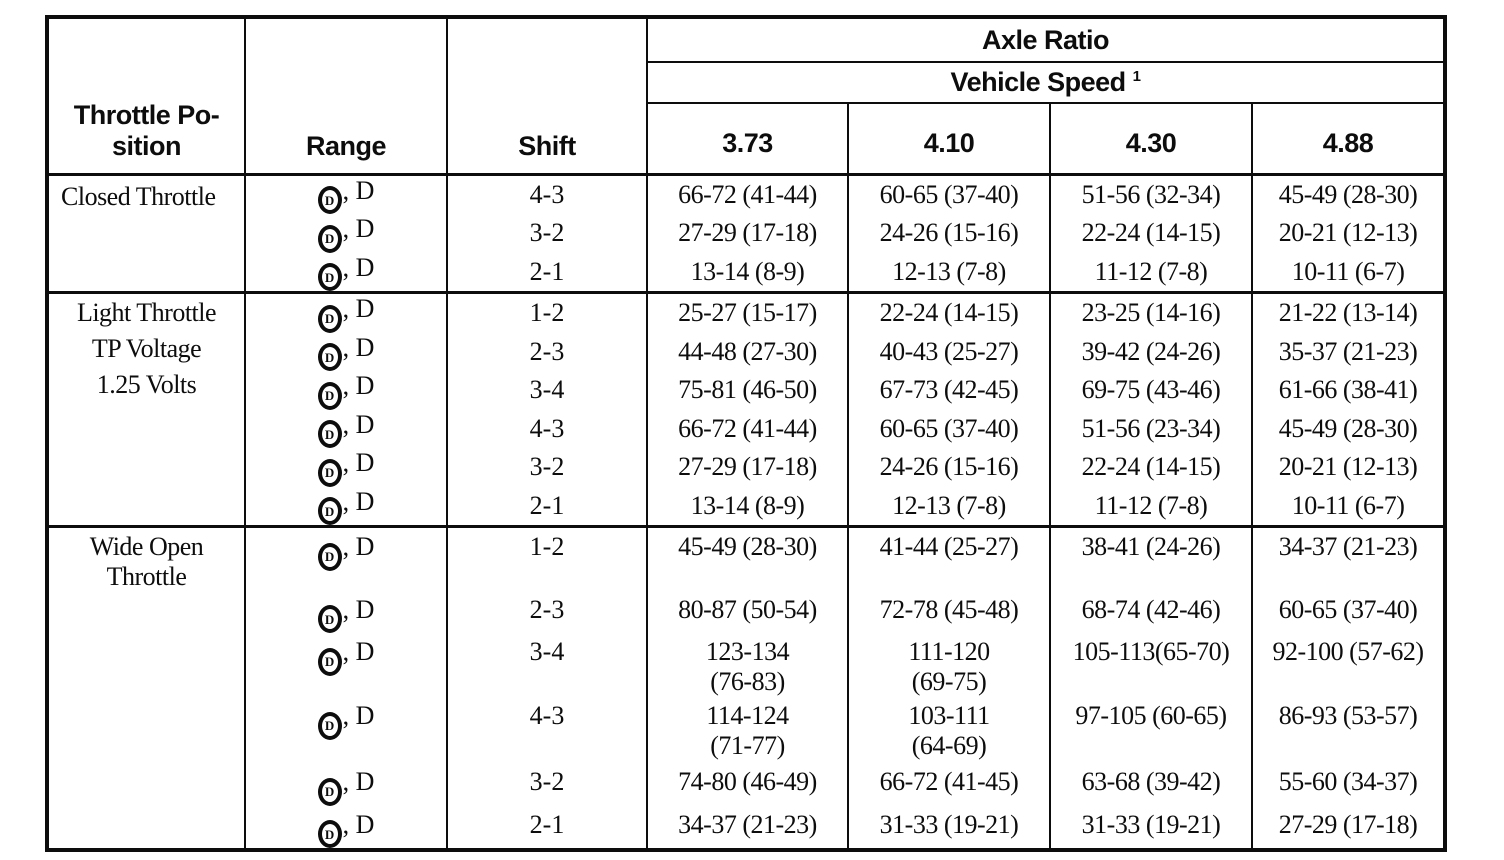 Image resolution: width=1504 pixels, height=860 pixels. What do you see at coordinates (747, 390) in the screenshot?
I see `speed-cell: 75-81 (46-50)` at bounding box center [747, 390].